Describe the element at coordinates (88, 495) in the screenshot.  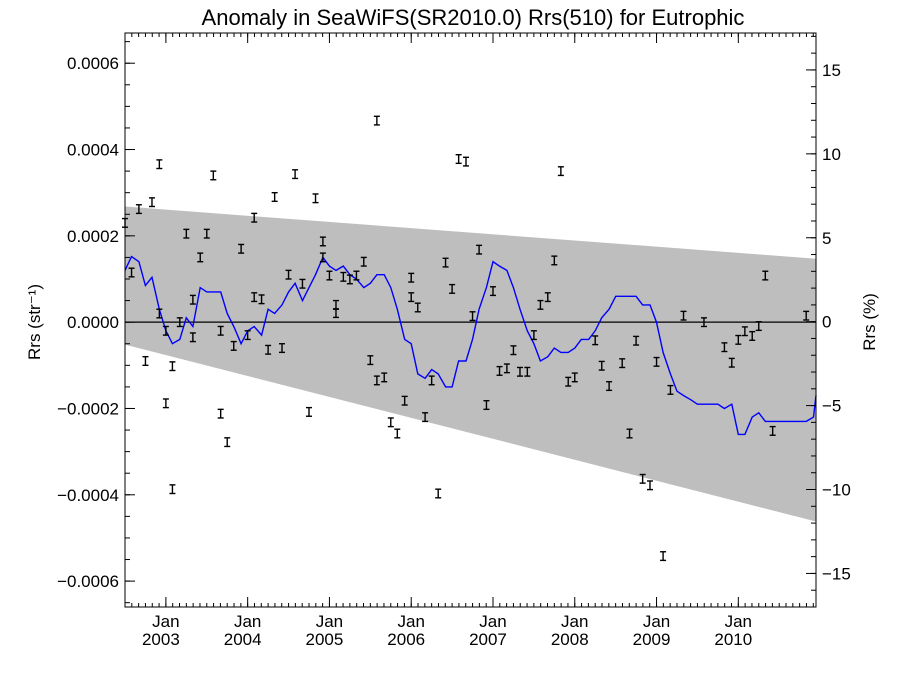
I see `y-tick-label: −0.0004` at that location.